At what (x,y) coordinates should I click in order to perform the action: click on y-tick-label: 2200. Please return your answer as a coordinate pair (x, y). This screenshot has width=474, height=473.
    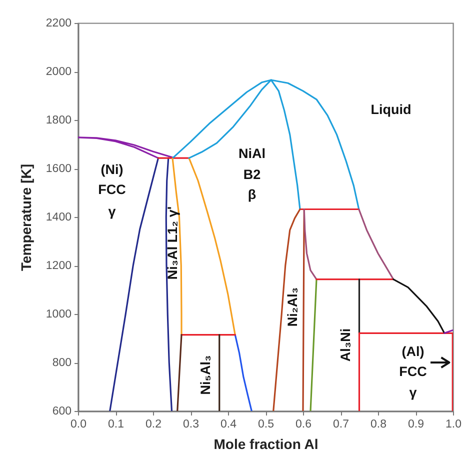
    Looking at the image, I should click on (59, 24).